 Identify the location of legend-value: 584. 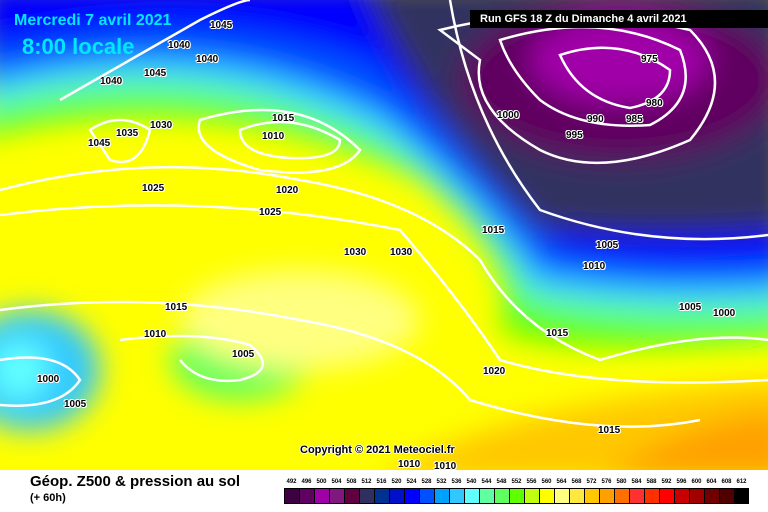
(636, 482).